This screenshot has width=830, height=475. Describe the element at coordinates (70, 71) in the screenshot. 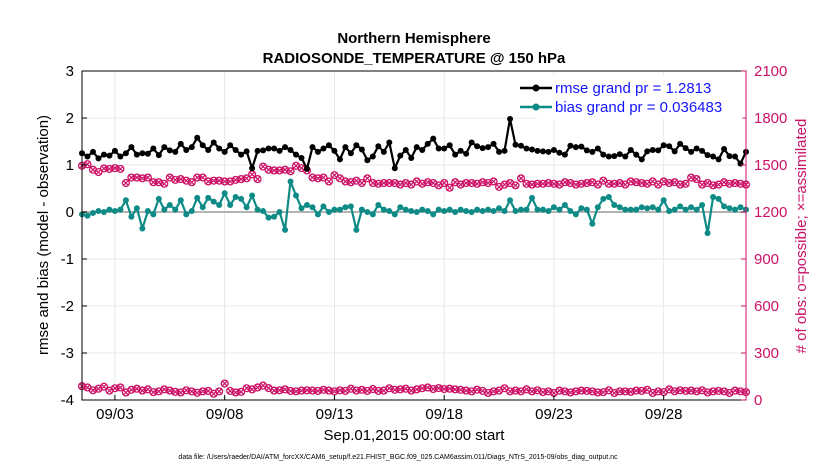

I see `y-tick-label: 3` at that location.